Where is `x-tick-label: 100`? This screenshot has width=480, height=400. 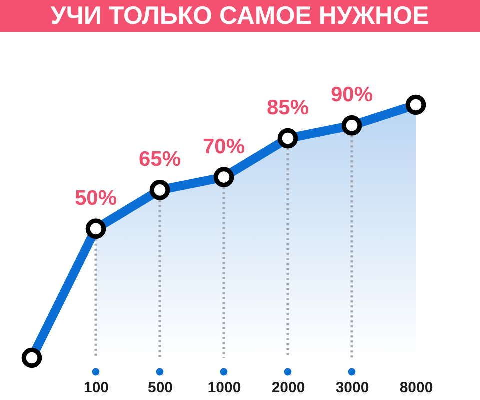 x-tick-label: 100 is located at coordinates (97, 388).